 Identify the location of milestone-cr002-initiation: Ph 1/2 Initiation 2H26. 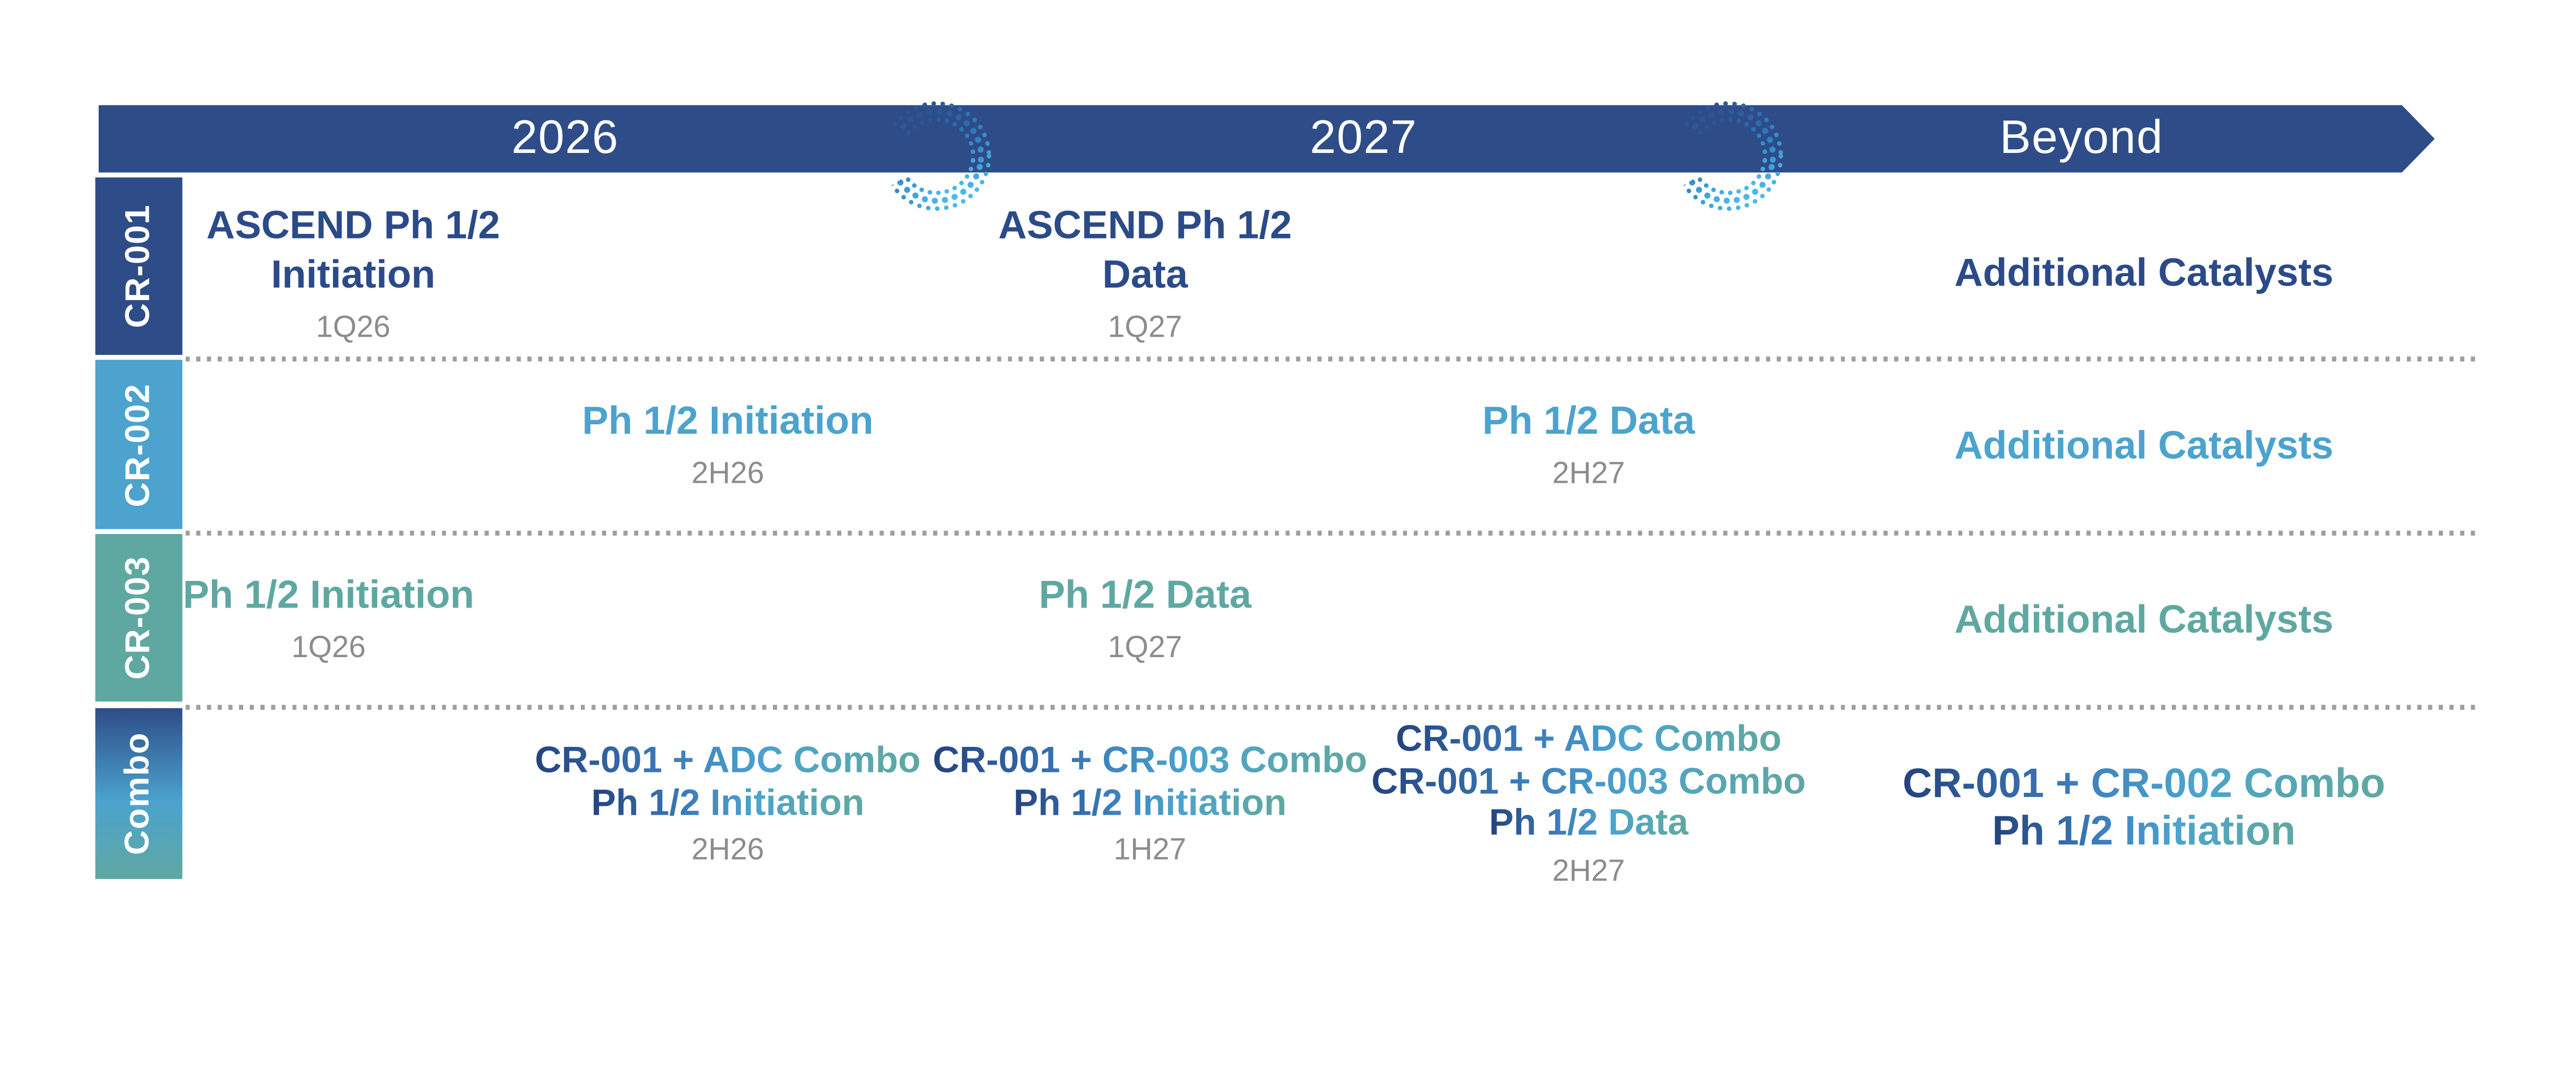
(727, 444).